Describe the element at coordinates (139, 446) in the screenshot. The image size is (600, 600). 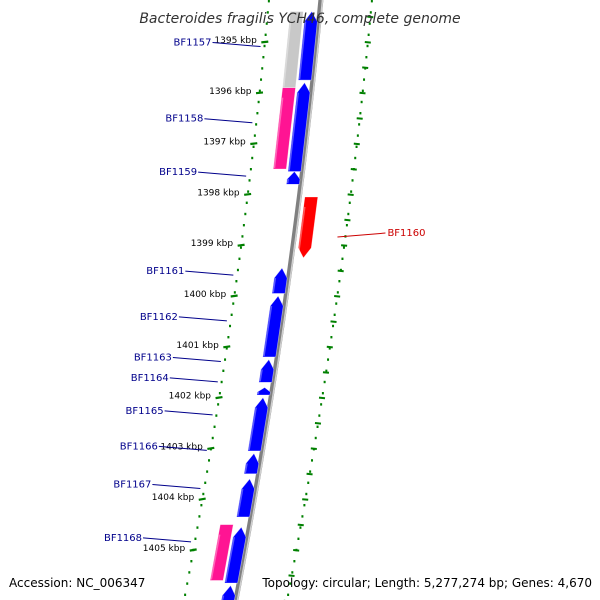
I see `gene-label: BF1166` at that location.